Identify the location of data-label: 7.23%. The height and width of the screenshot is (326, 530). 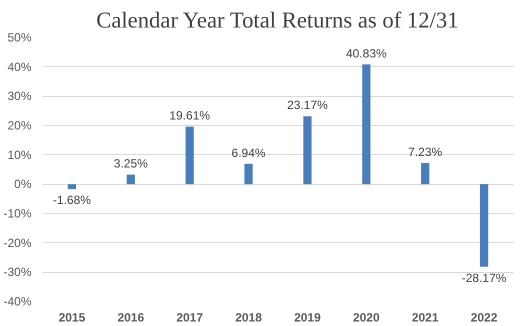
(425, 151).